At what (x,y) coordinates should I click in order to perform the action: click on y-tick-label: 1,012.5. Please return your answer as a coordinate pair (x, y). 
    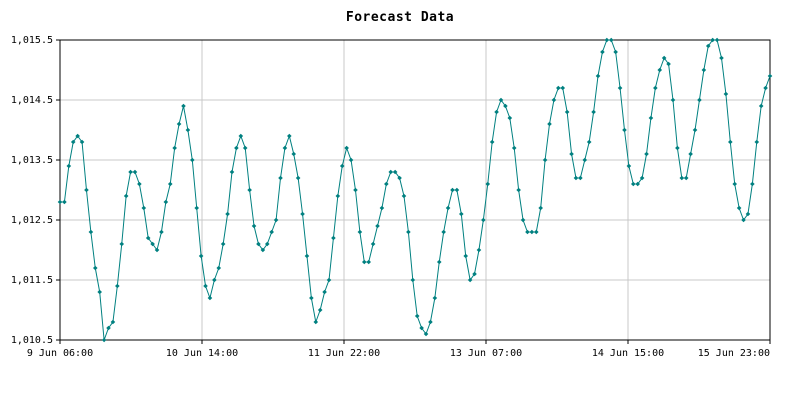
    Looking at the image, I should click on (32, 220).